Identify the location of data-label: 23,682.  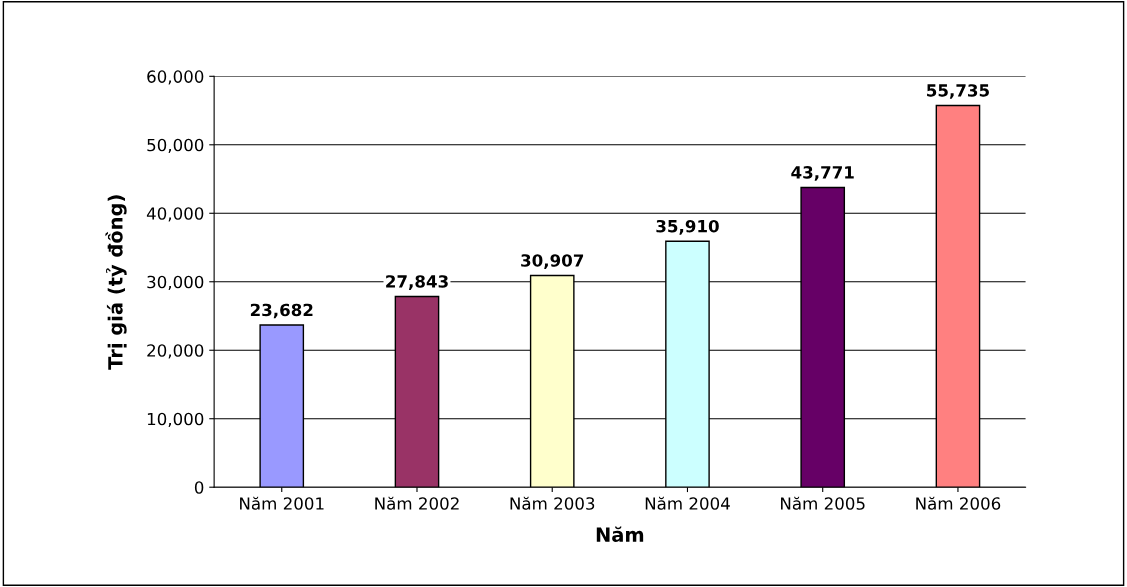
(281, 311).